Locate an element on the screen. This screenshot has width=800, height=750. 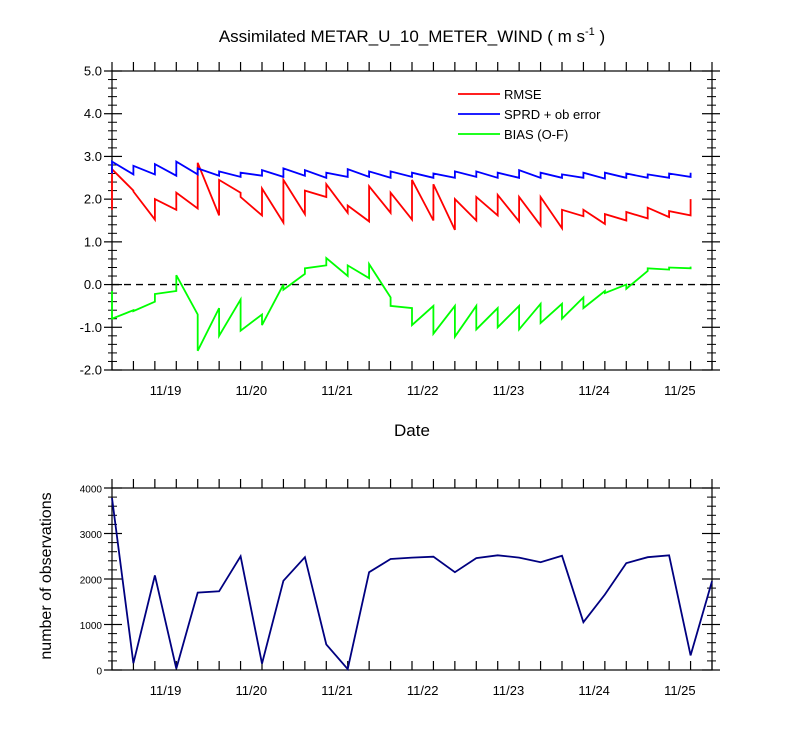
y-tick-label: 1.0 is located at coordinates (93, 241).